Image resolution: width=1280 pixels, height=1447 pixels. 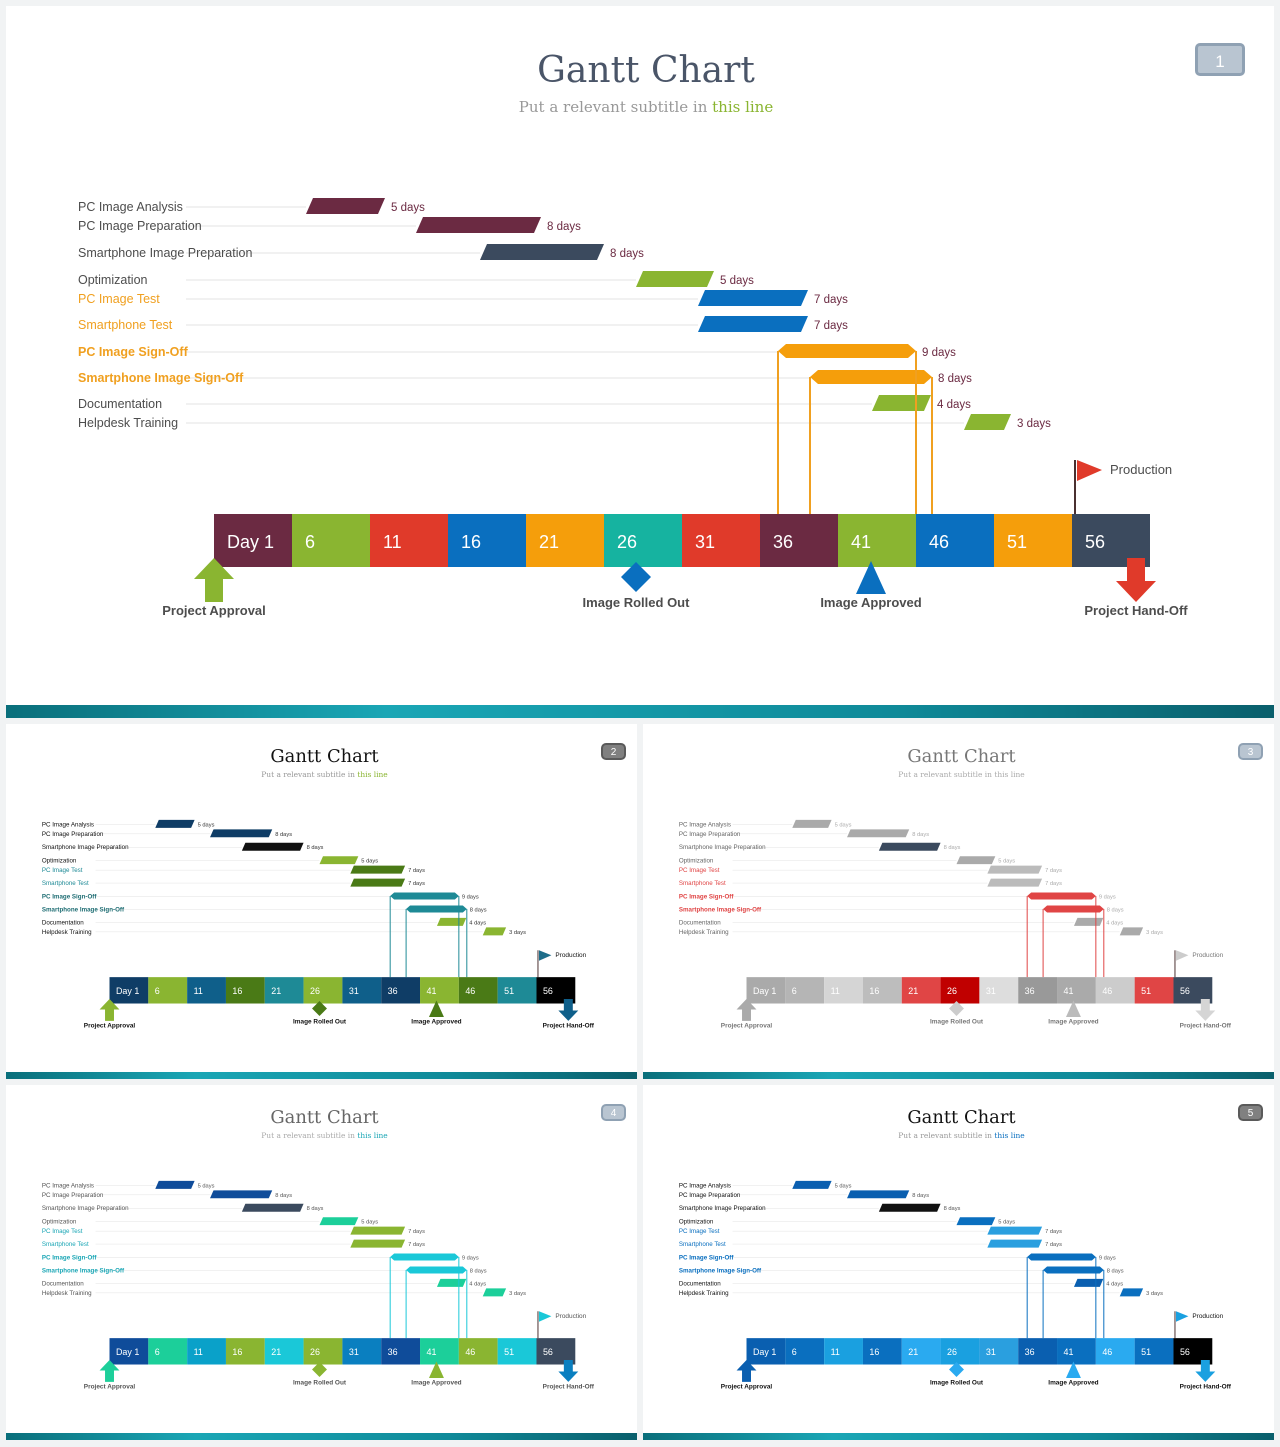 I want to click on page-number-badge: 5, so click(x=1250, y=1112).